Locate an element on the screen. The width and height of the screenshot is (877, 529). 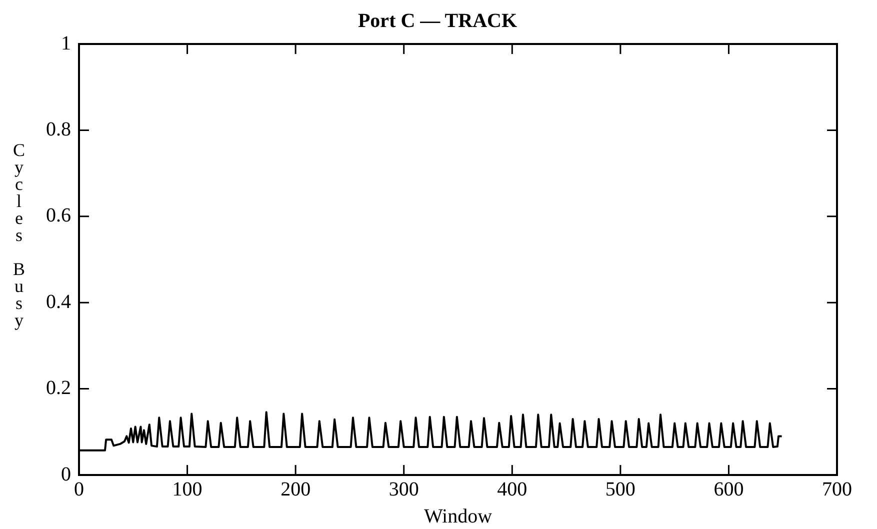
y-tick-label: 0.8 is located at coordinates (58, 129).